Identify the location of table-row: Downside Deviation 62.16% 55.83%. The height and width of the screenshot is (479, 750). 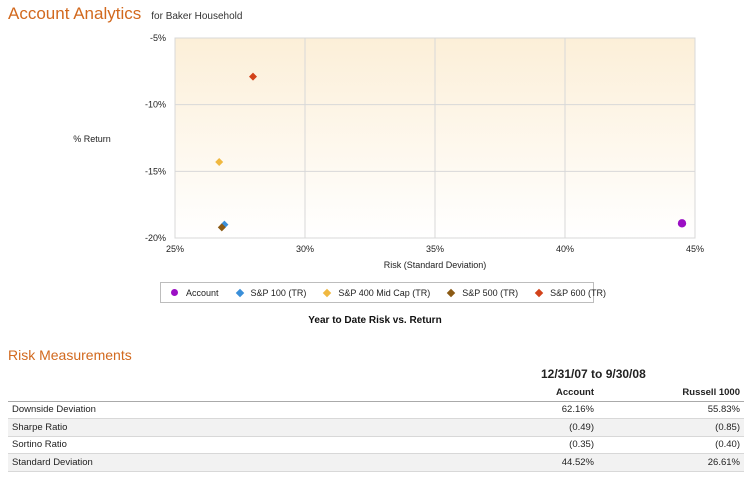
(376, 410).